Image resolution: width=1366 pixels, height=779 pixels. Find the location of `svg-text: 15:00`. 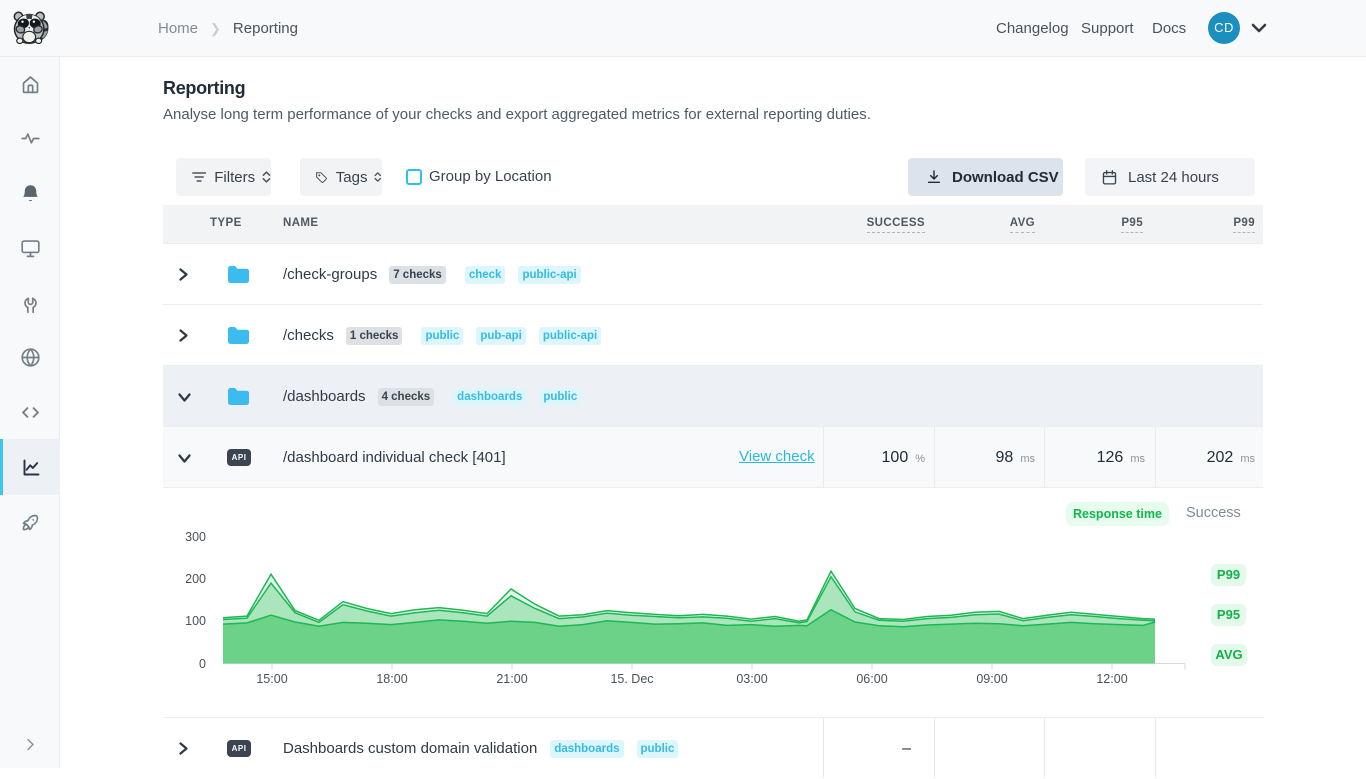

svg-text: 15:00 is located at coordinates (271, 679).